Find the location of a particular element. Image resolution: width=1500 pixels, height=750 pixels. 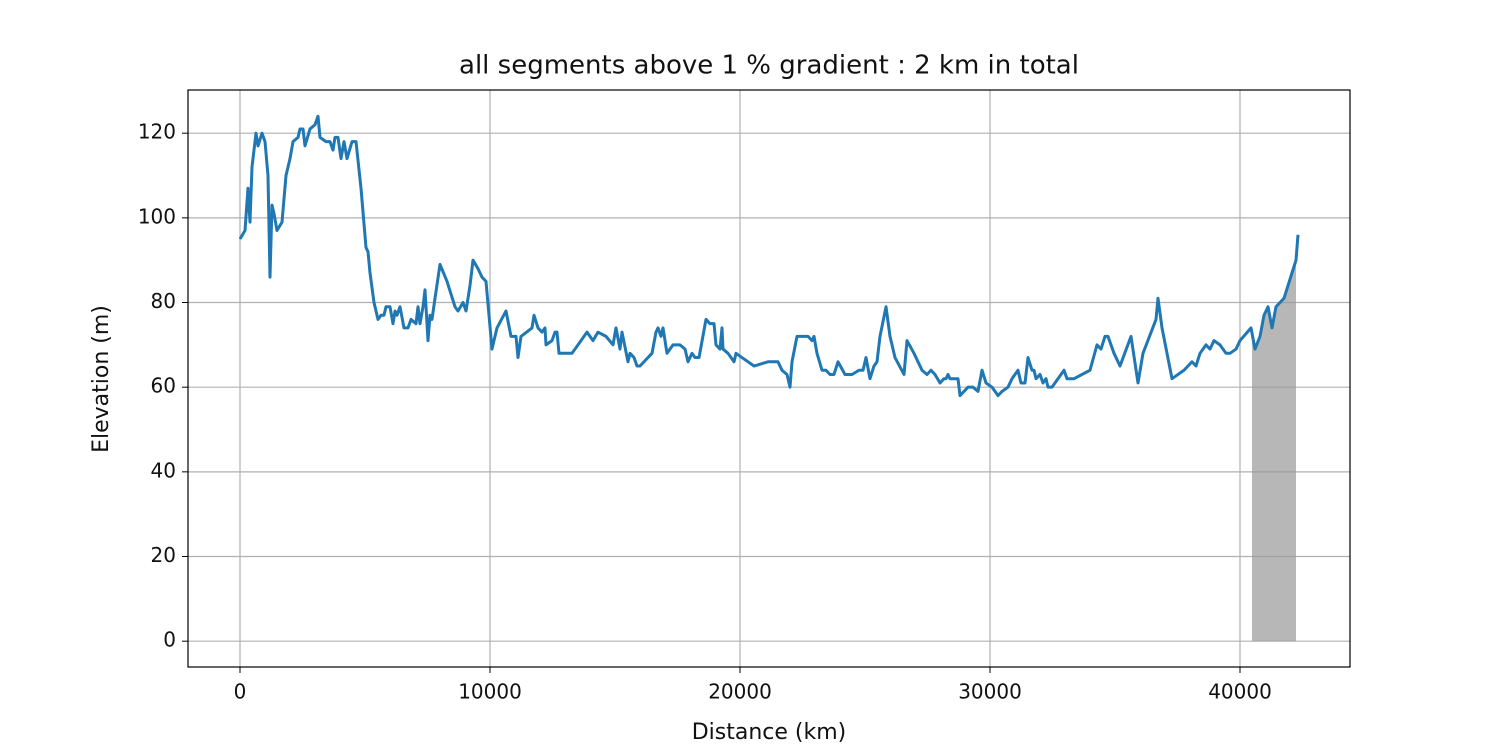

x-tick-label: 40000 is located at coordinates (1240, 692).